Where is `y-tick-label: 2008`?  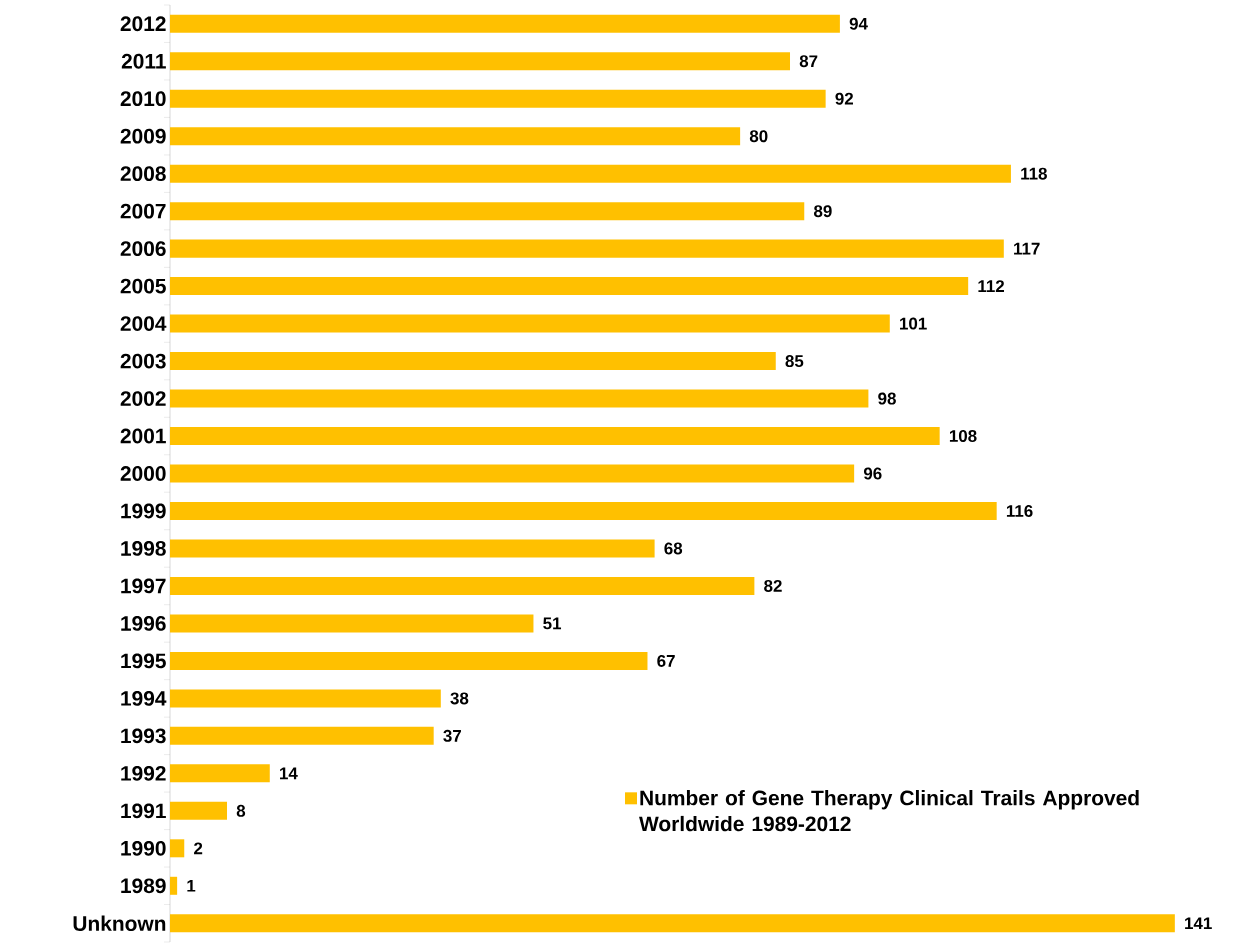
y-tick-label: 2008 is located at coordinates (143, 174).